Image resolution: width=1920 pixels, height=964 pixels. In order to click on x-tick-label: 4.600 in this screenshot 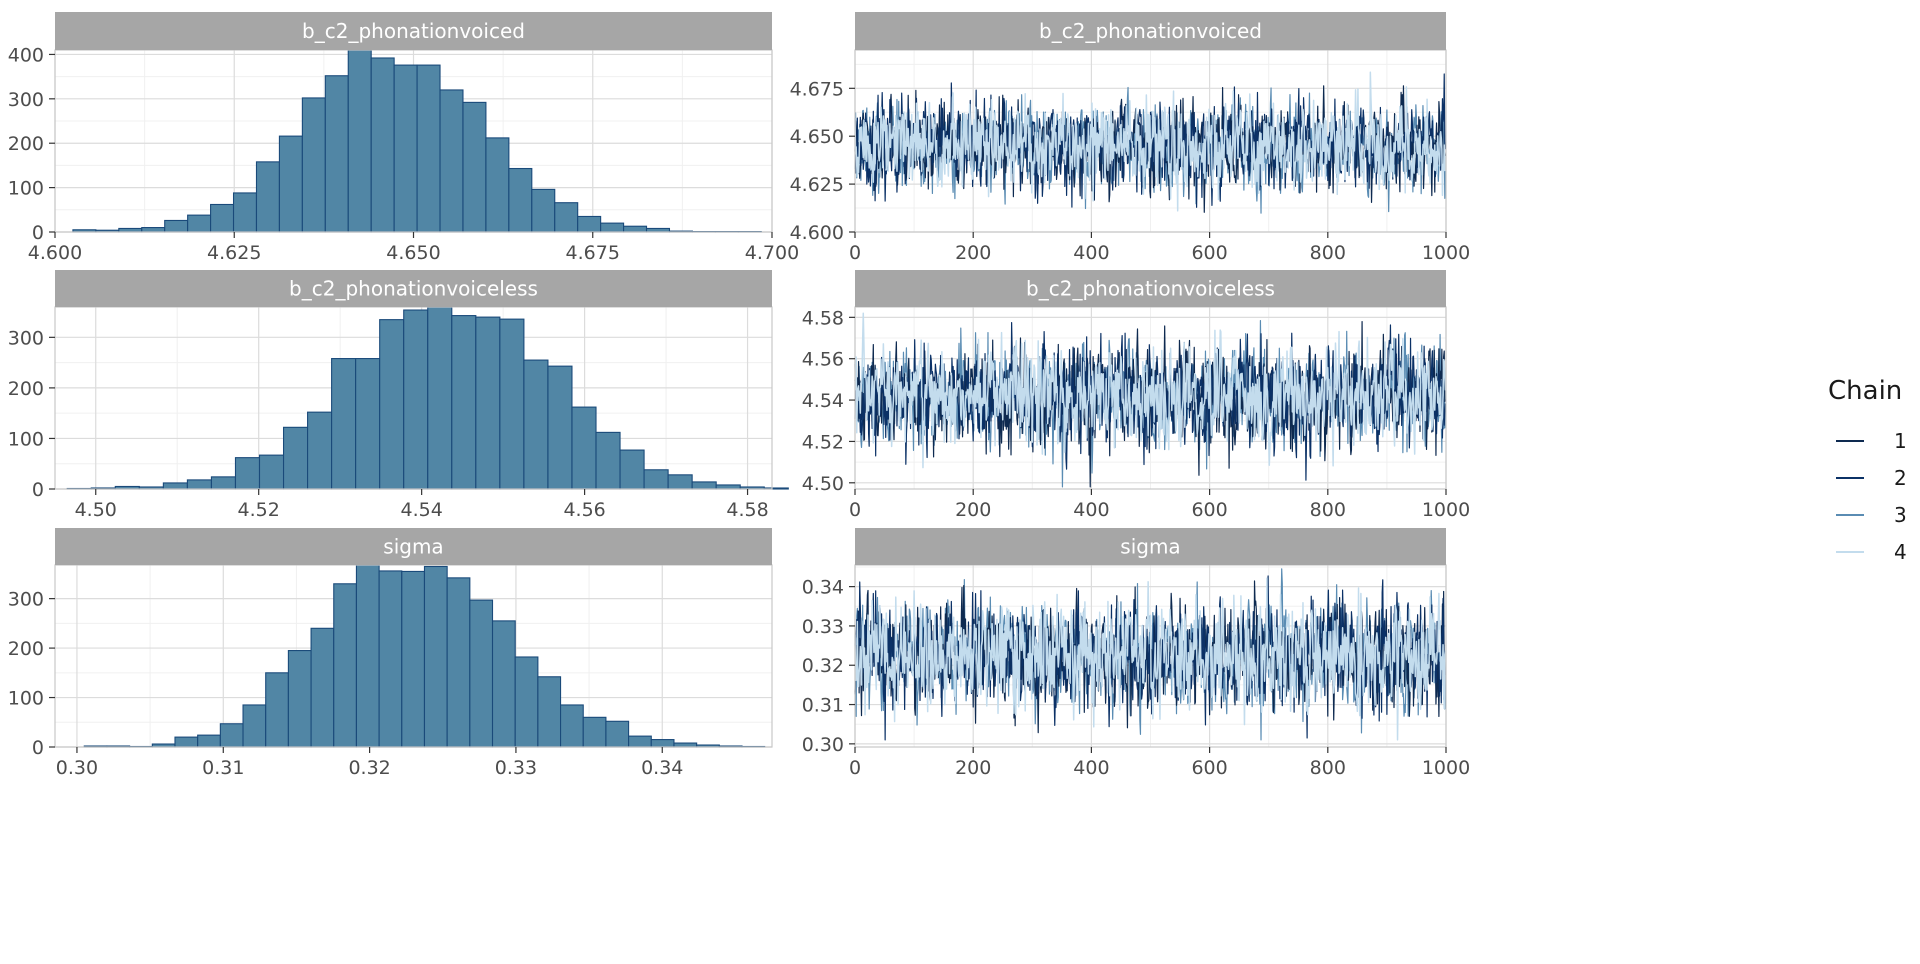, I will do `click(55, 253)`.